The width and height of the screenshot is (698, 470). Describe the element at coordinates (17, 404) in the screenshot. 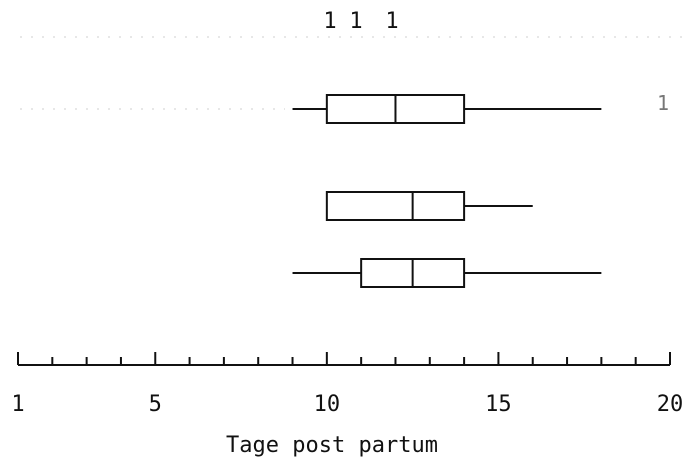

I see `x-tick-label: 1` at that location.